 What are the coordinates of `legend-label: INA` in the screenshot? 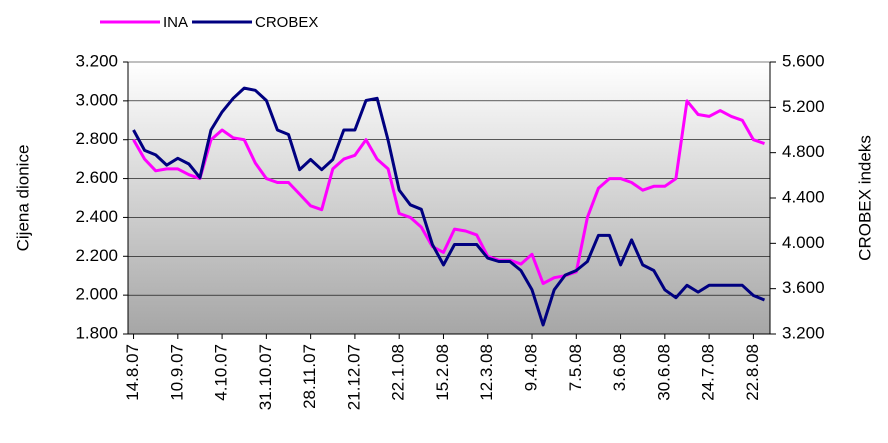 It's located at (175, 22).